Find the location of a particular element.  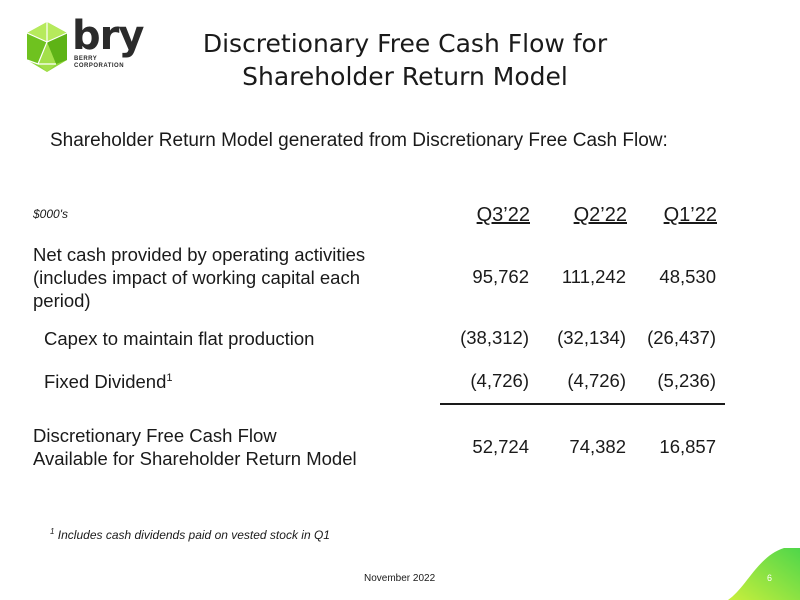

units-label: $000's is located at coordinates (50, 214).